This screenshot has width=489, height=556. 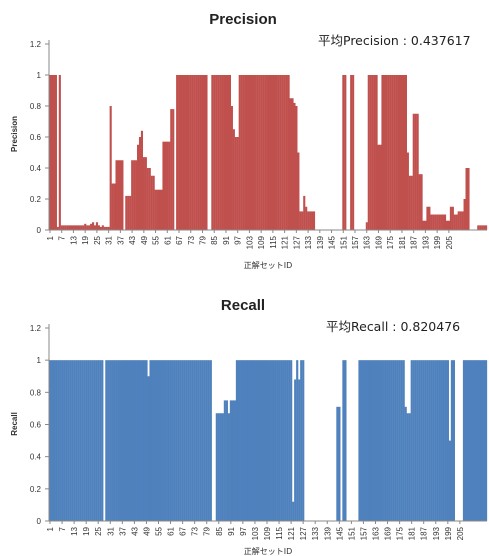 I want to click on x-tick-label: 7, so click(x=62, y=528).